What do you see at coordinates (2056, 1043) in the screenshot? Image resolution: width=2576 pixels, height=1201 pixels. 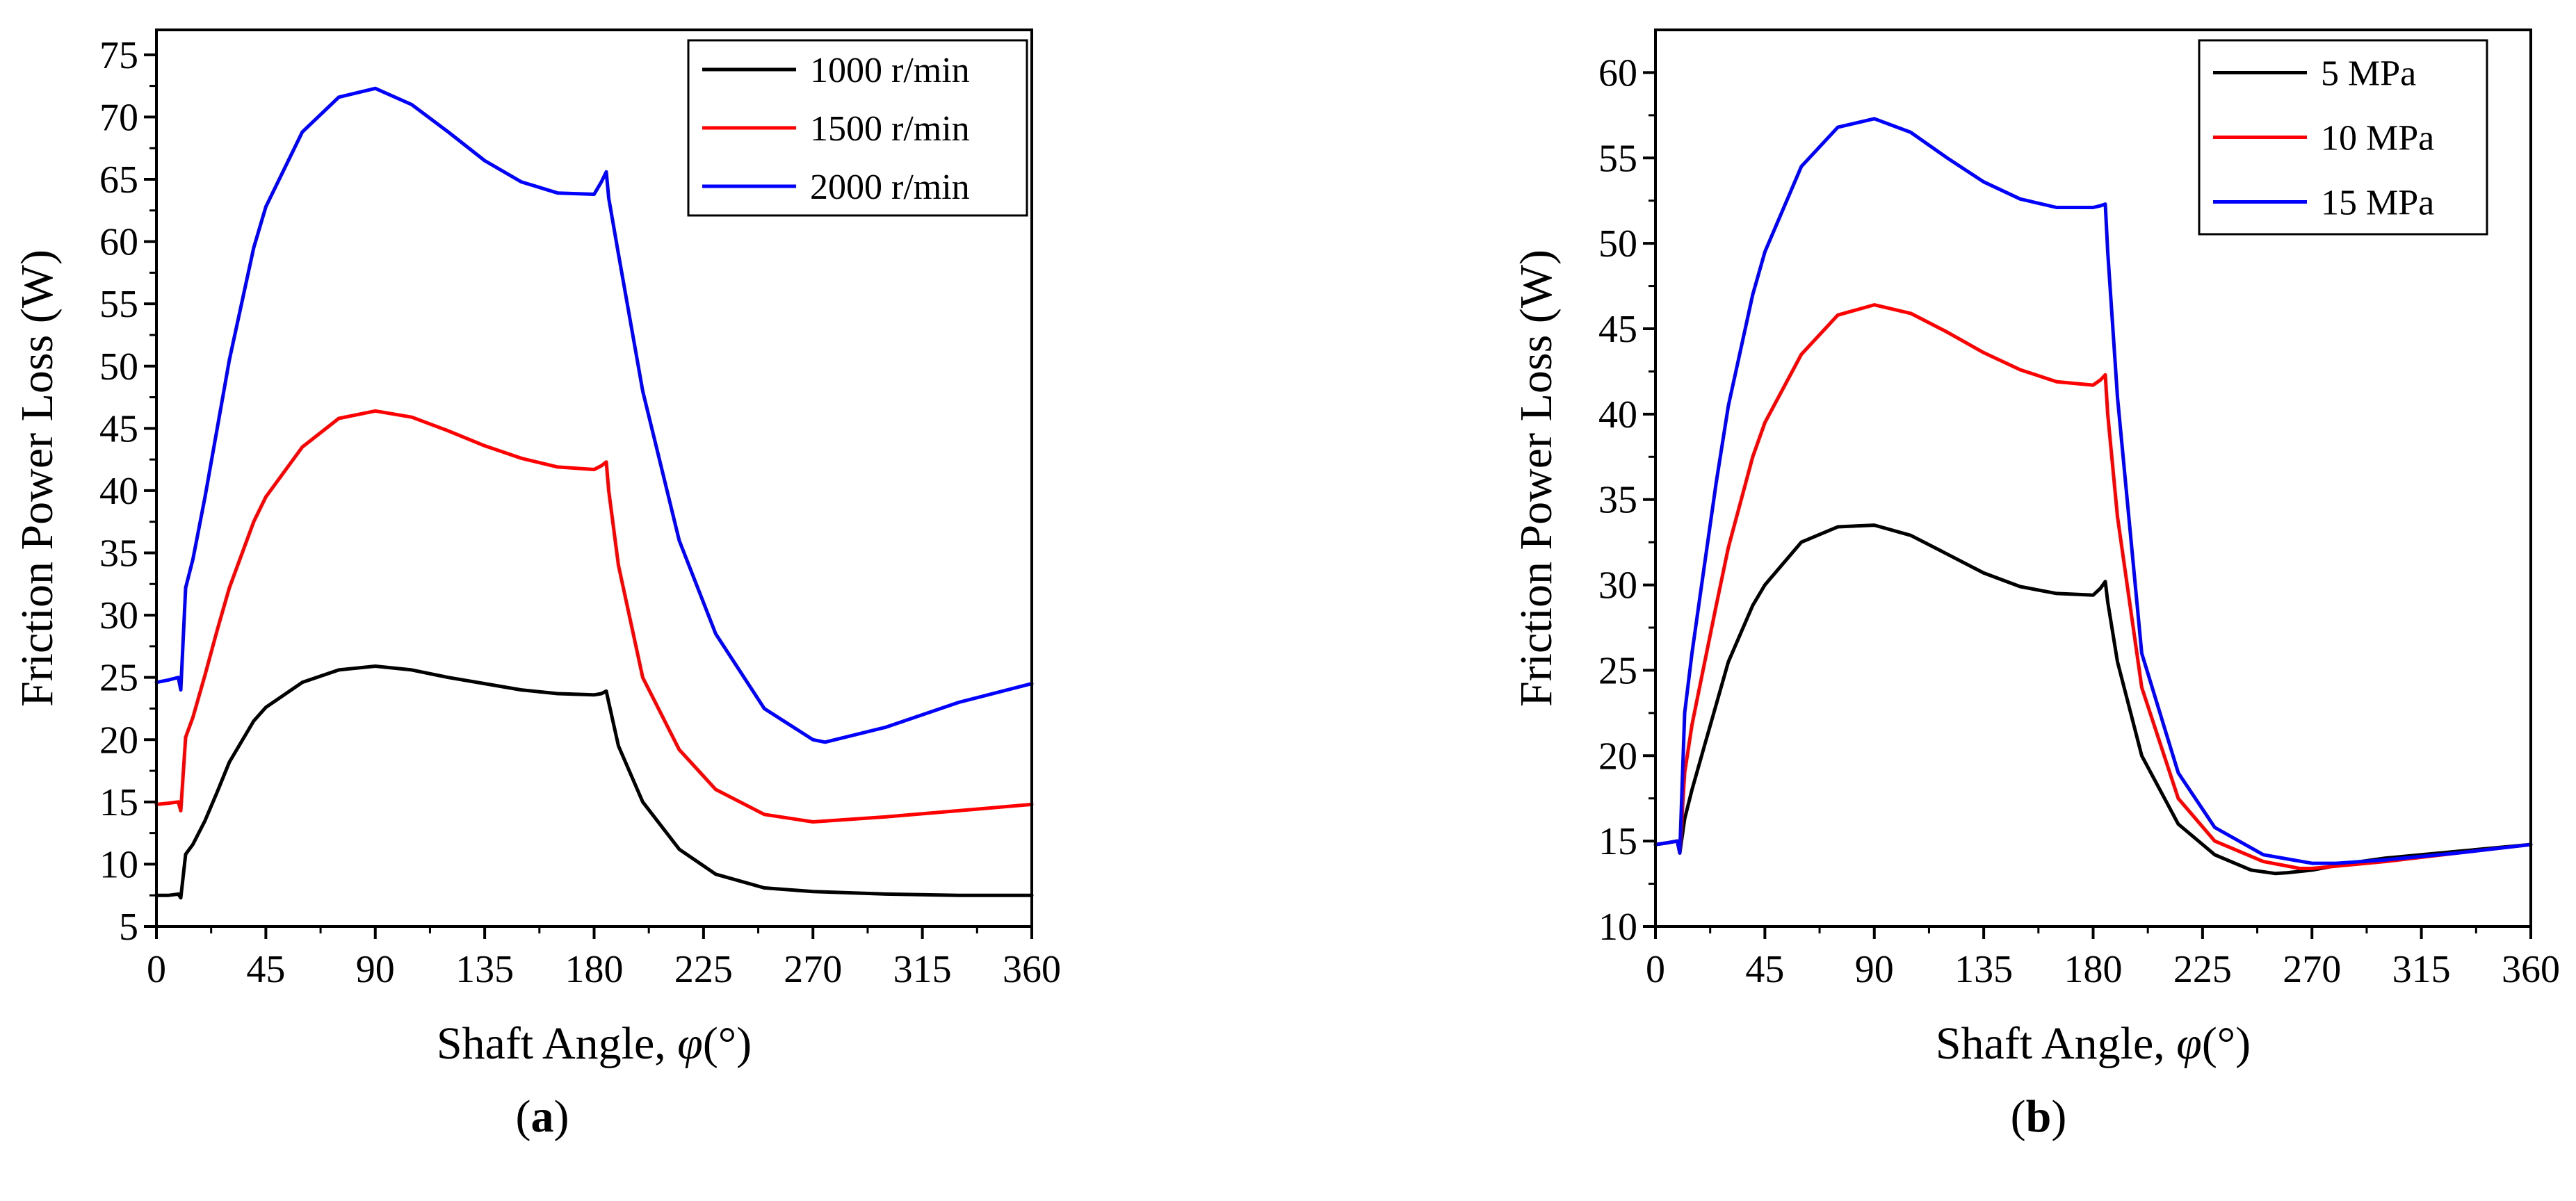 I see `x-axis-label-text-b: Shaft Angle,` at bounding box center [2056, 1043].